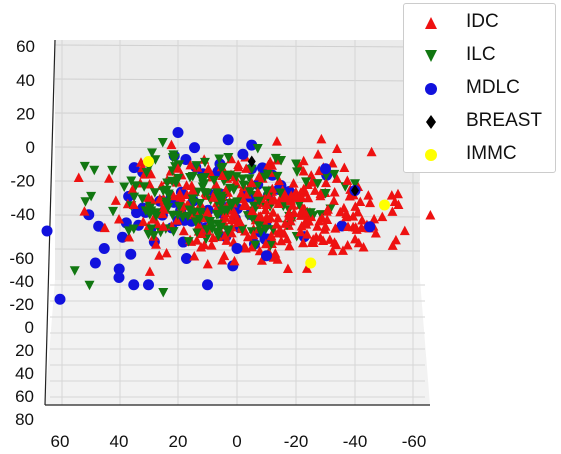 The width and height of the screenshot is (561, 454). What do you see at coordinates (21, 258) in the screenshot?
I see `y-tick-label: -60` at bounding box center [21, 258].